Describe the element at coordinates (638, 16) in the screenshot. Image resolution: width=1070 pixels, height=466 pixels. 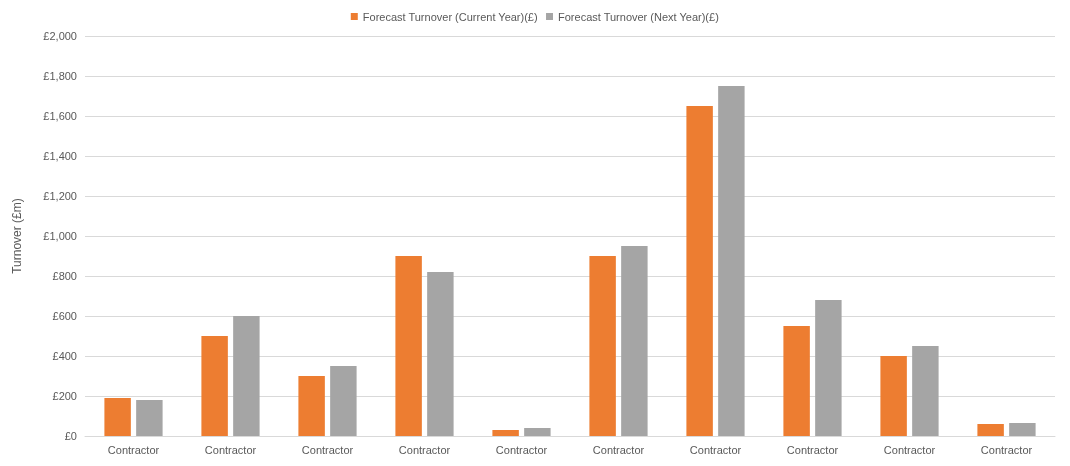
I see `legend-label: Forecast Turnover (Next Year)(£)` at that location.